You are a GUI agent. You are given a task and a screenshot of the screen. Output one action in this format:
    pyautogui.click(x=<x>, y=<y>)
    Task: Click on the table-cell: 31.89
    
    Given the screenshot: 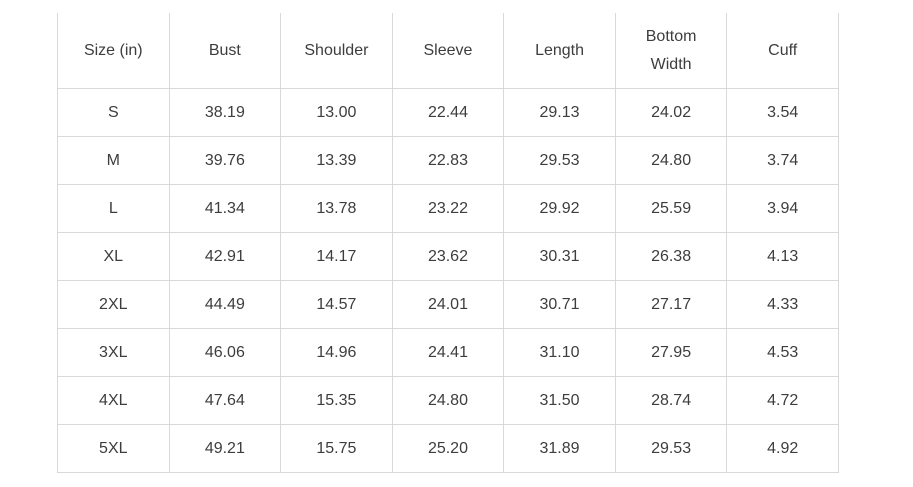 What is the action you would take?
    pyautogui.click(x=559, y=448)
    